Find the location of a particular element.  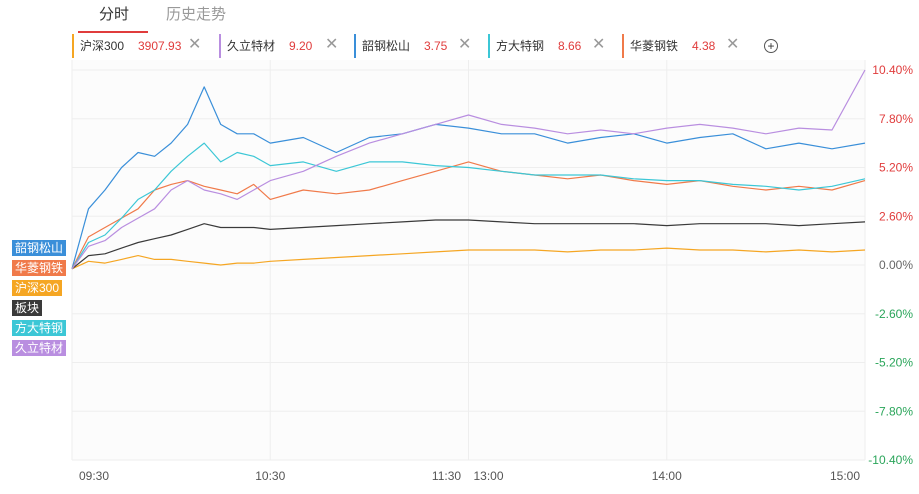

chip-hualing: 华菱钢铁 4.38 ✕ is located at coordinates (684, 46).